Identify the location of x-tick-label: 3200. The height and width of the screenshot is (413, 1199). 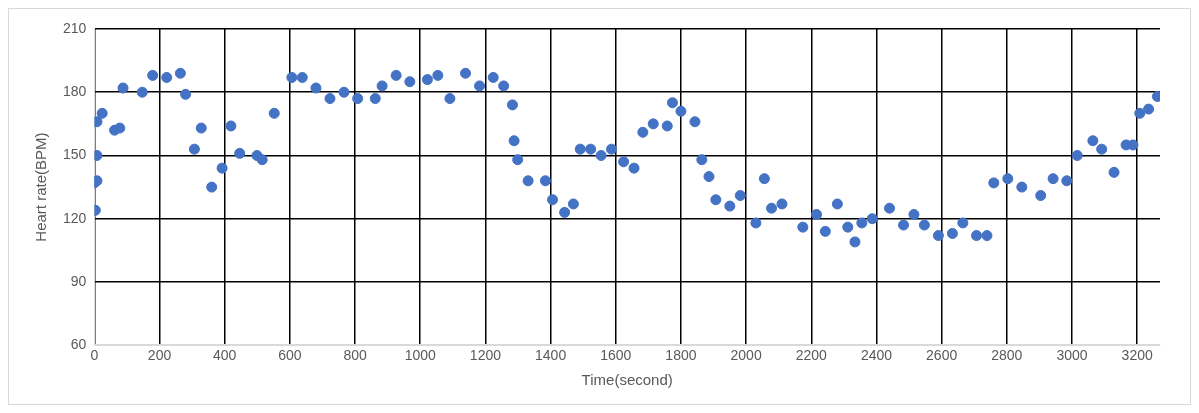
(1137, 355).